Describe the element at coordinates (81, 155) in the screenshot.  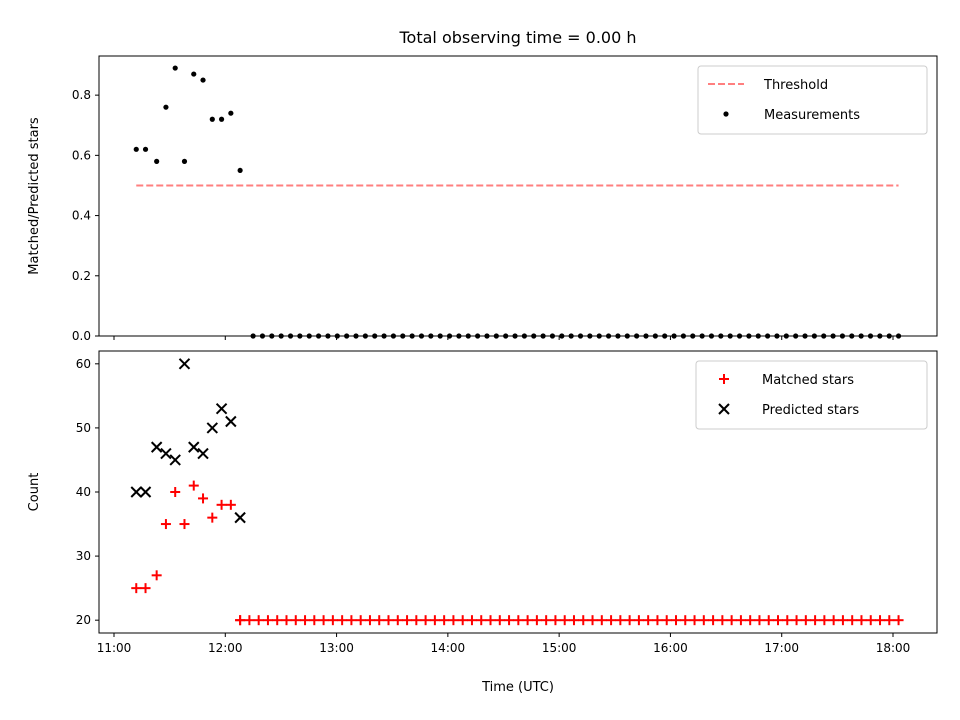
I see `y-tick-label: 0.6` at that location.